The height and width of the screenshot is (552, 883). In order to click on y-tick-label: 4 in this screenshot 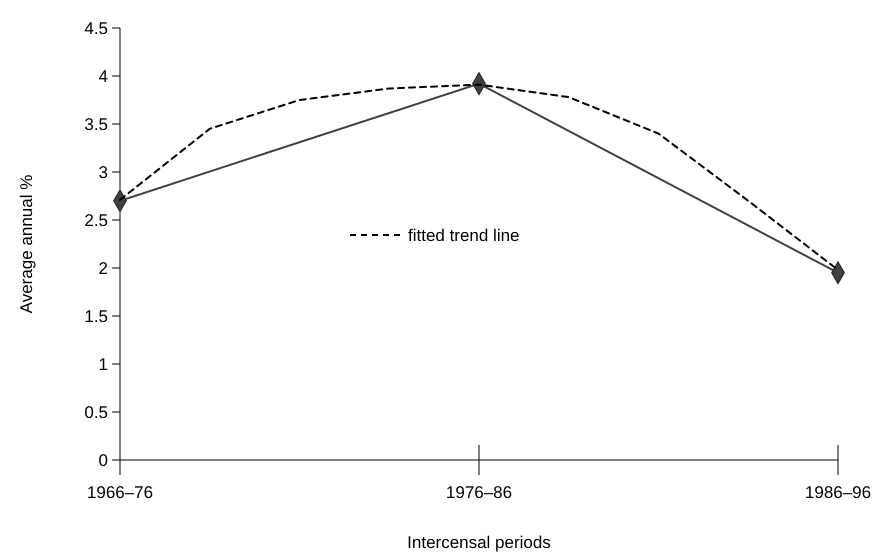, I will do `click(103, 76)`.